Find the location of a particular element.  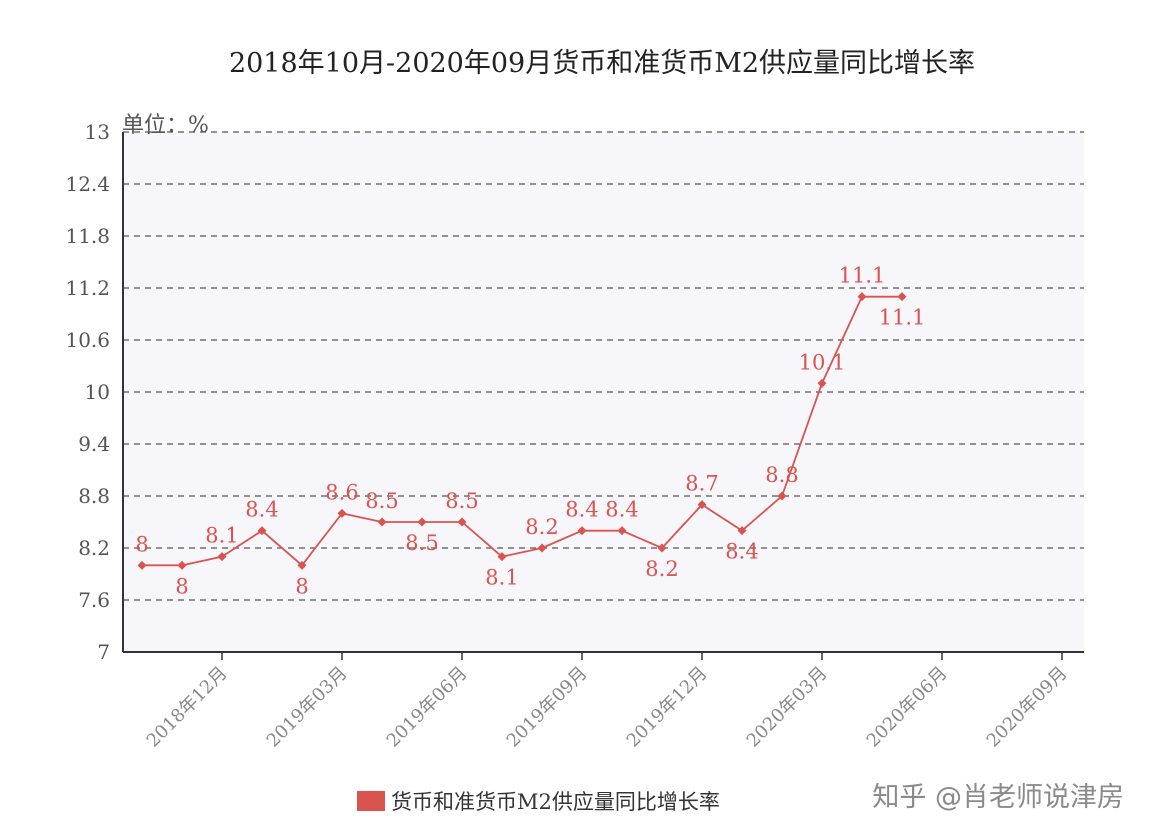

legend: 货币和准货币M2供应量同比增长率 is located at coordinates (538, 802).